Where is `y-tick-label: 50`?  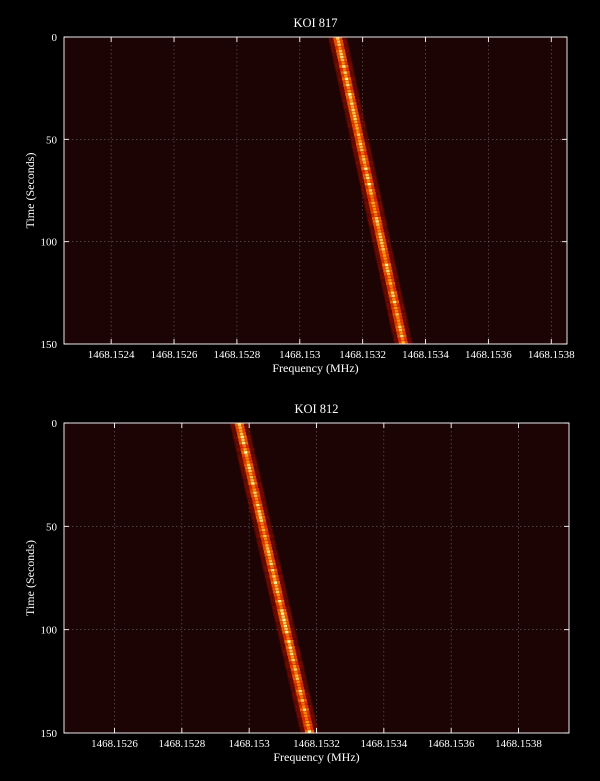 y-tick-label: 50 is located at coordinates (52, 140).